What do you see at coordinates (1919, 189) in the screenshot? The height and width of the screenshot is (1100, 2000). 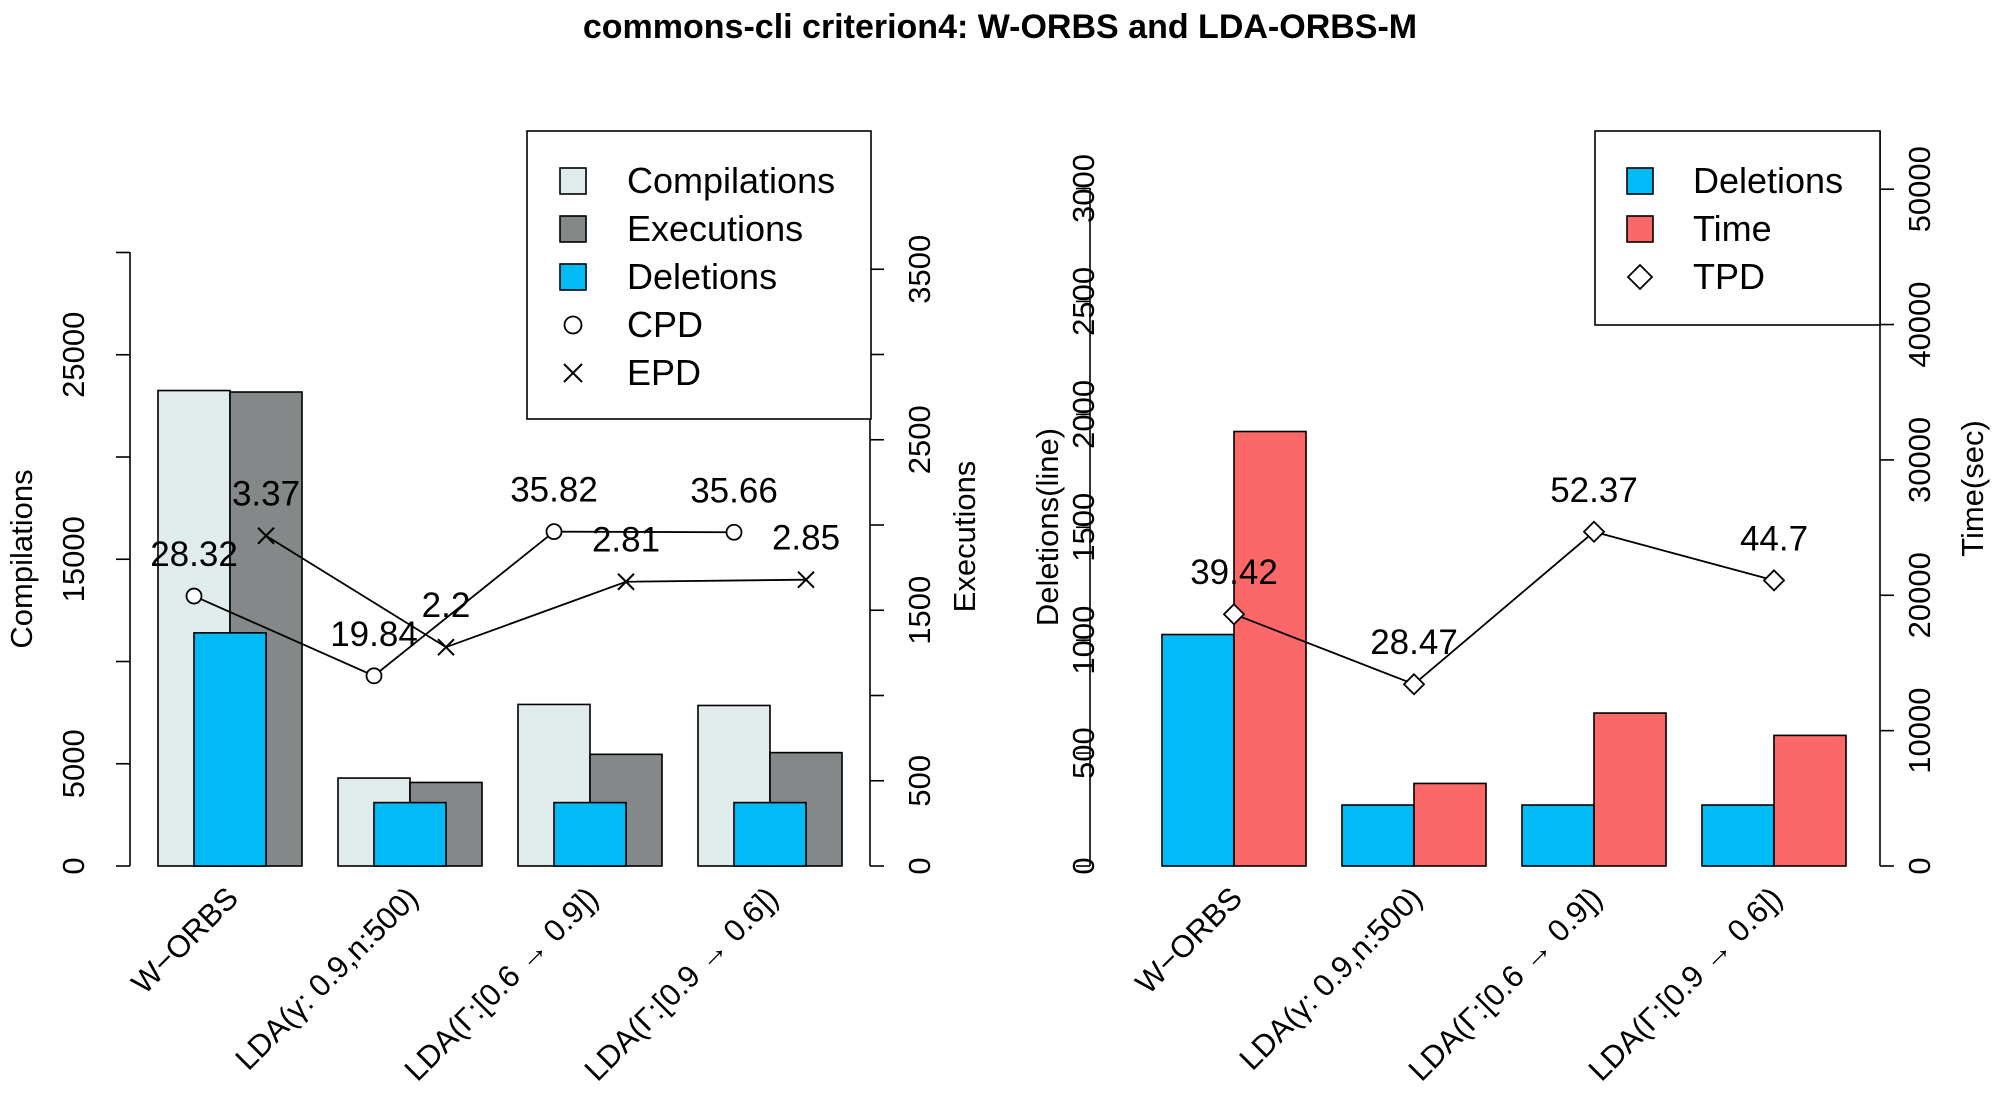 I see `y-tick-label-right: 50000` at bounding box center [1919, 189].